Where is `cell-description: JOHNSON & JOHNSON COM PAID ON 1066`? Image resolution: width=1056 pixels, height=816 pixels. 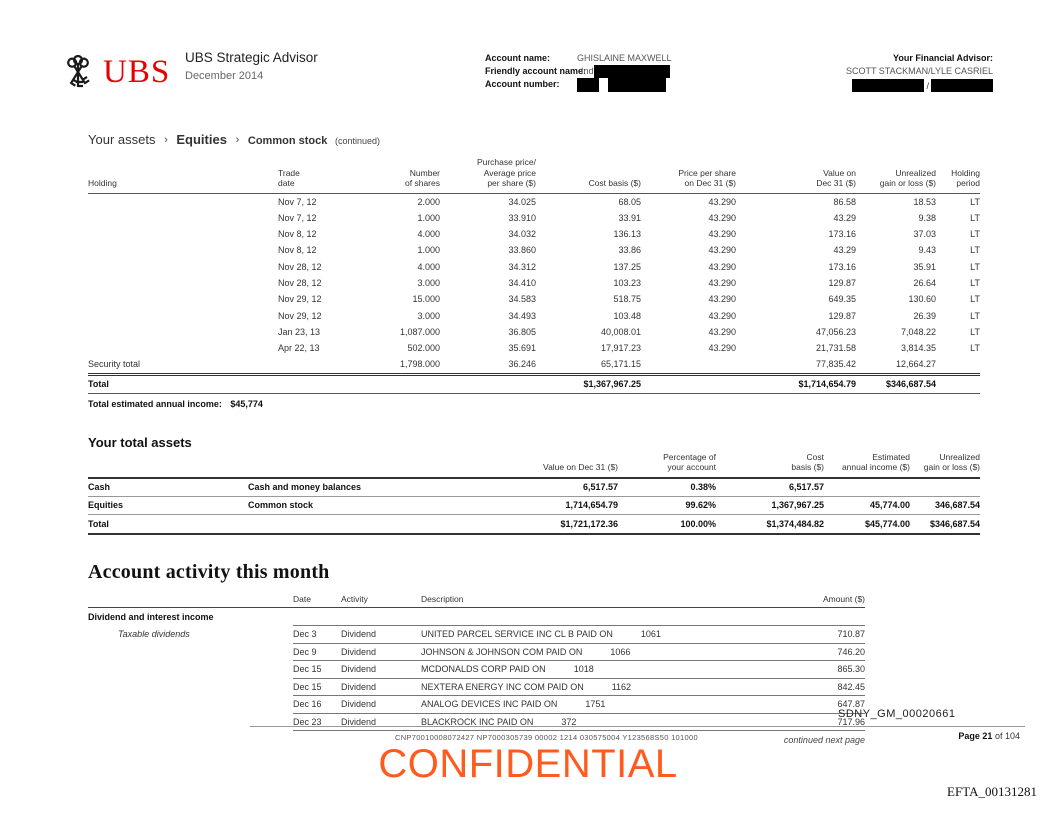 cell-description: JOHNSON & JOHNSON COM PAID ON 1066 is located at coordinates (586, 652).